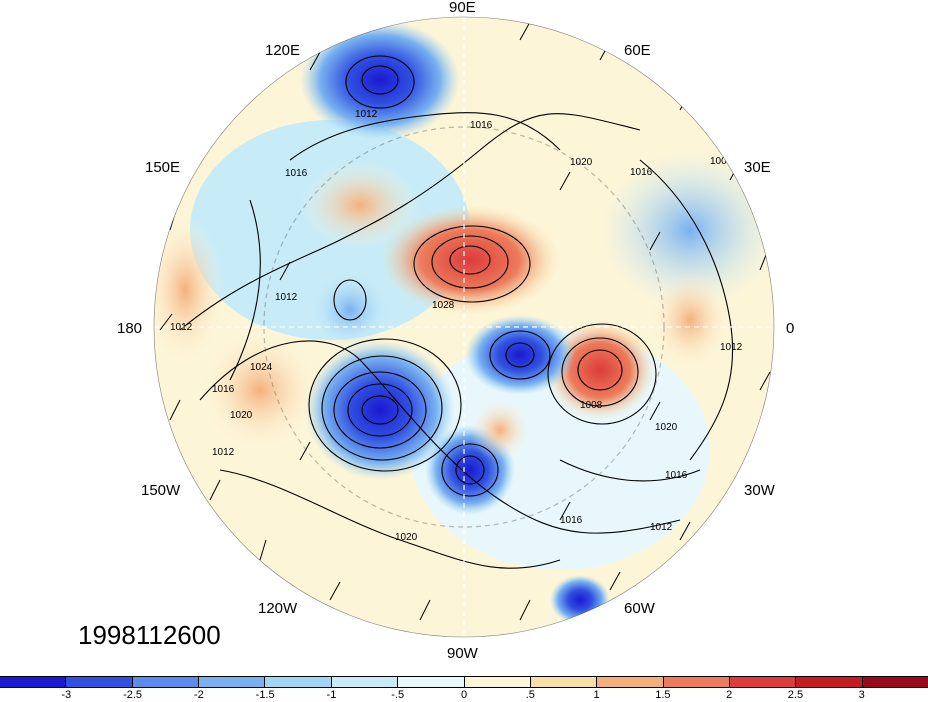  Describe the element at coordinates (729, 695) in the screenshot. I see `colorbar-tick-label: 2` at that location.